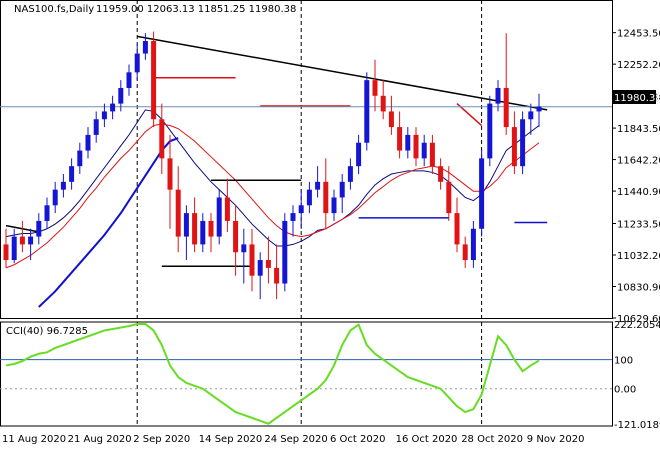 The image size is (660, 450). Describe the element at coordinates (623, 361) in the screenshot. I see `cci-y-tick-label: 100` at that location.